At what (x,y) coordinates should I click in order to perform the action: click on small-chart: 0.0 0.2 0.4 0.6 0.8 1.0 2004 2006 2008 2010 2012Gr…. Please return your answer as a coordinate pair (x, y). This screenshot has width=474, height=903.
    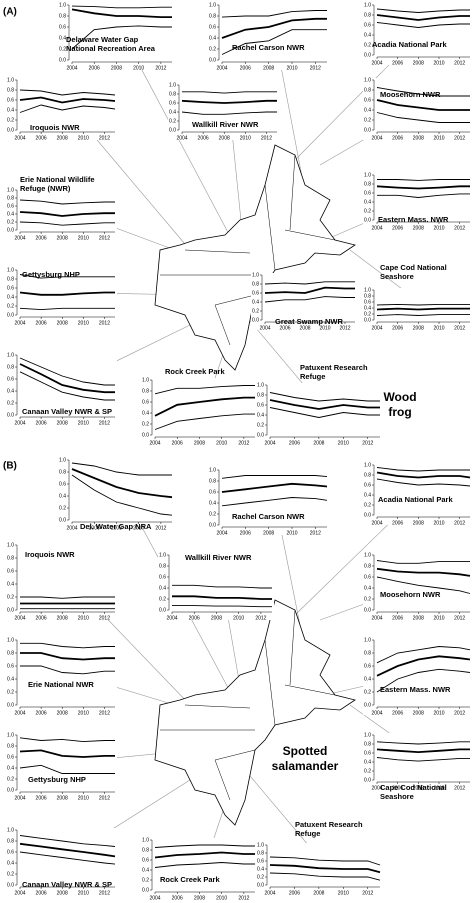
    Looking at the image, I should click on (304, 301).